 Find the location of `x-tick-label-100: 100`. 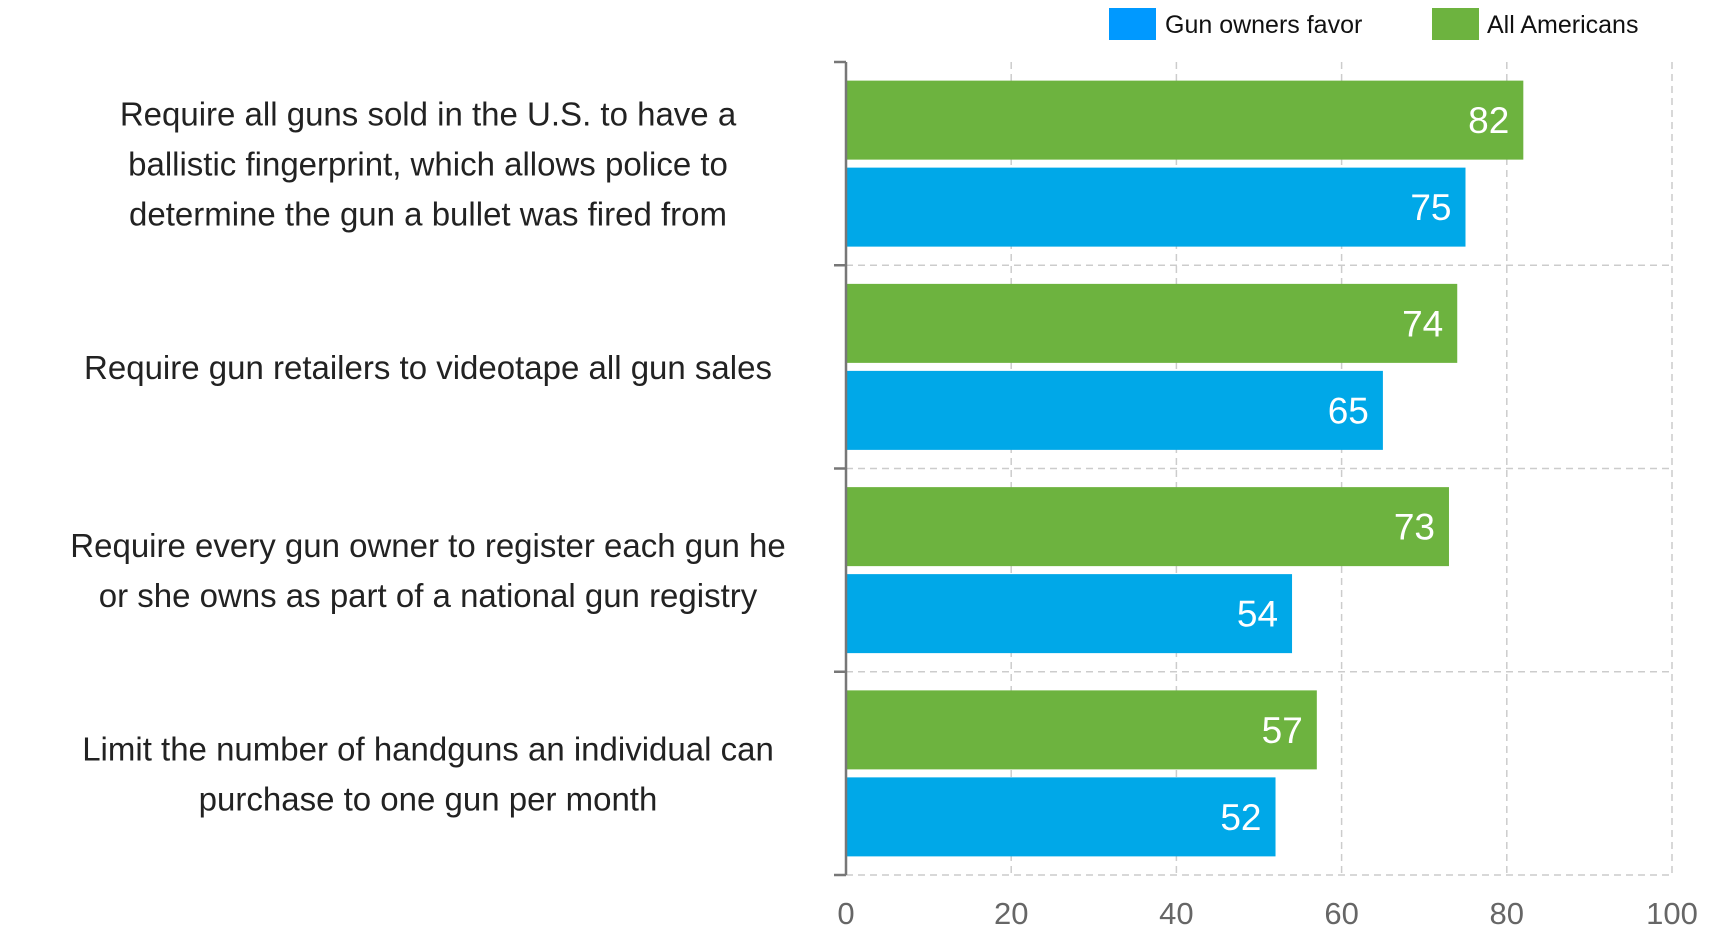

x-tick-label-100: 100 is located at coordinates (1672, 913).